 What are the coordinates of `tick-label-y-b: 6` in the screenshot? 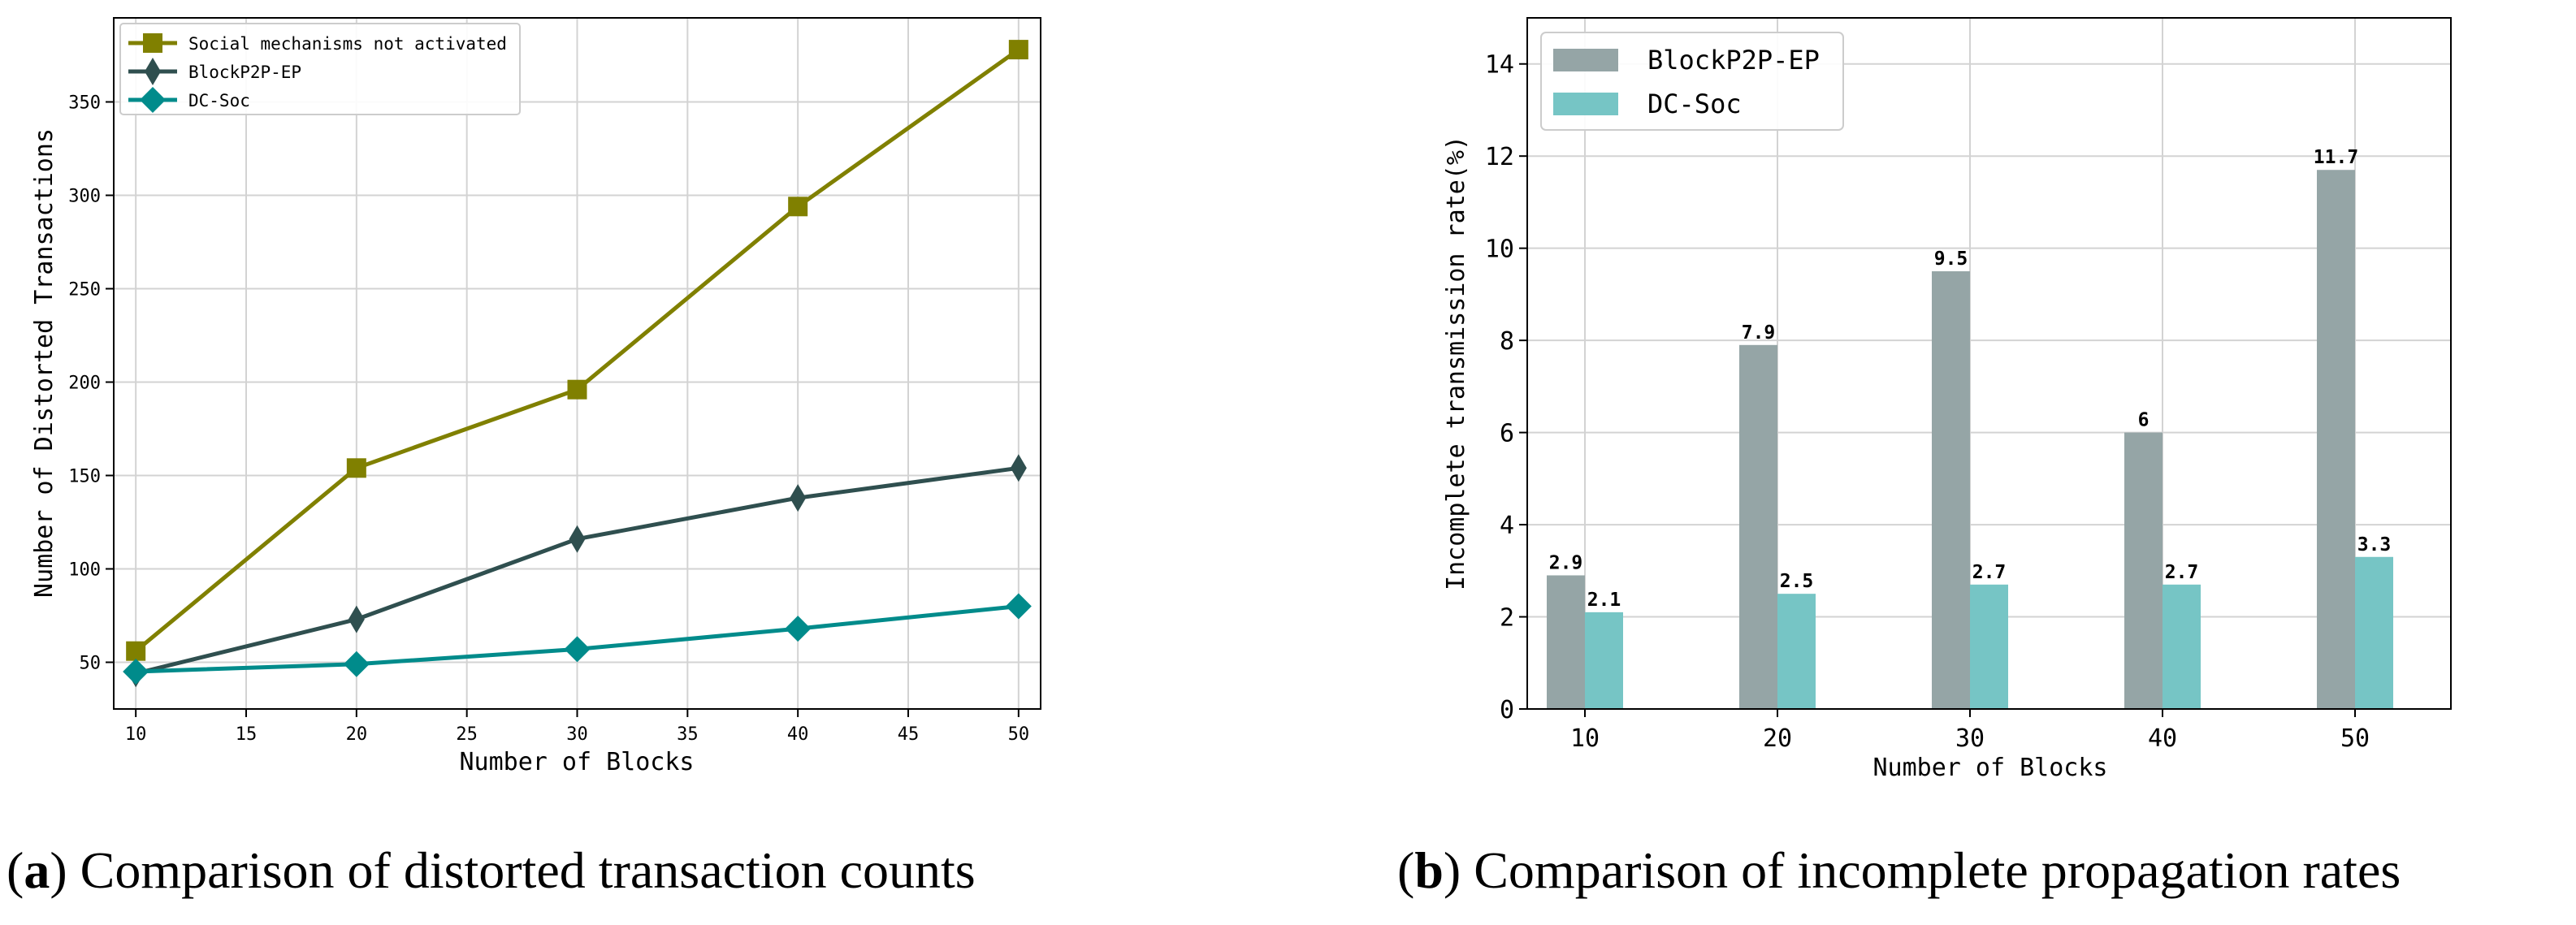 It's located at (1507, 434).